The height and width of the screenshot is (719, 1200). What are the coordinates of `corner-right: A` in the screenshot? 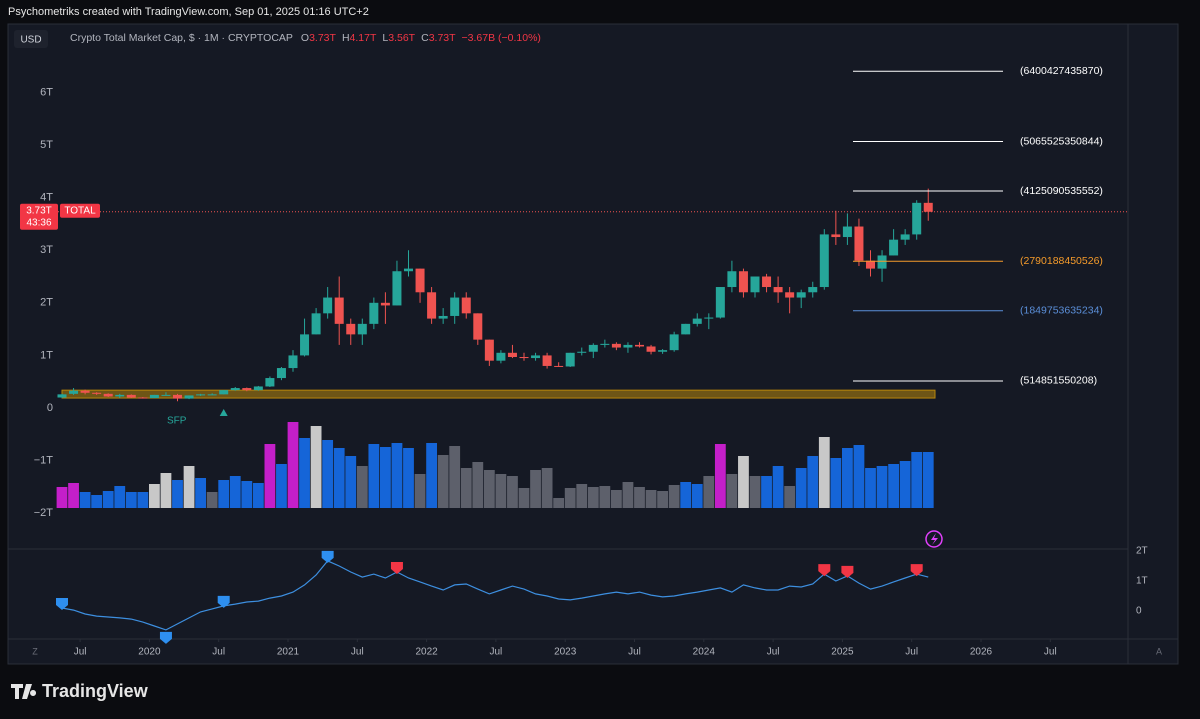 It's located at (1159, 651).